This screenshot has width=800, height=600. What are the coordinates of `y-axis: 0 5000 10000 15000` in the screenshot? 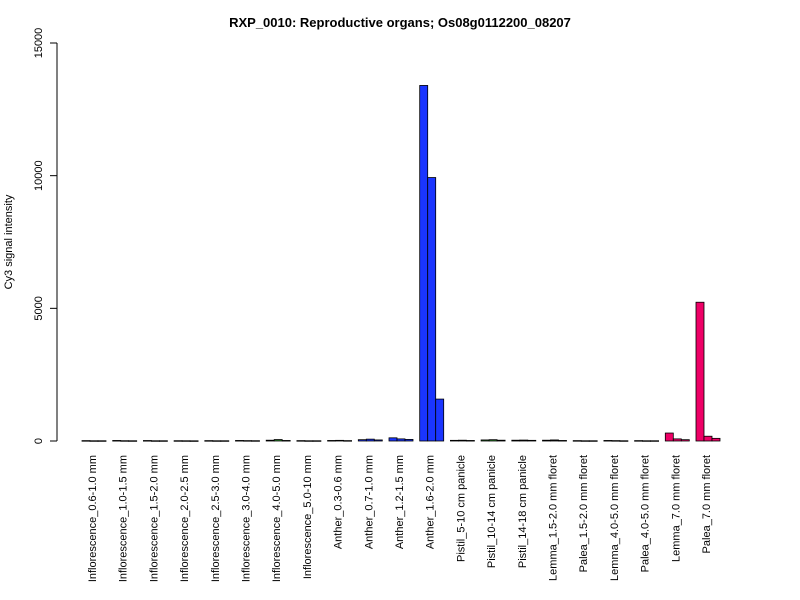 It's located at (45, 236).